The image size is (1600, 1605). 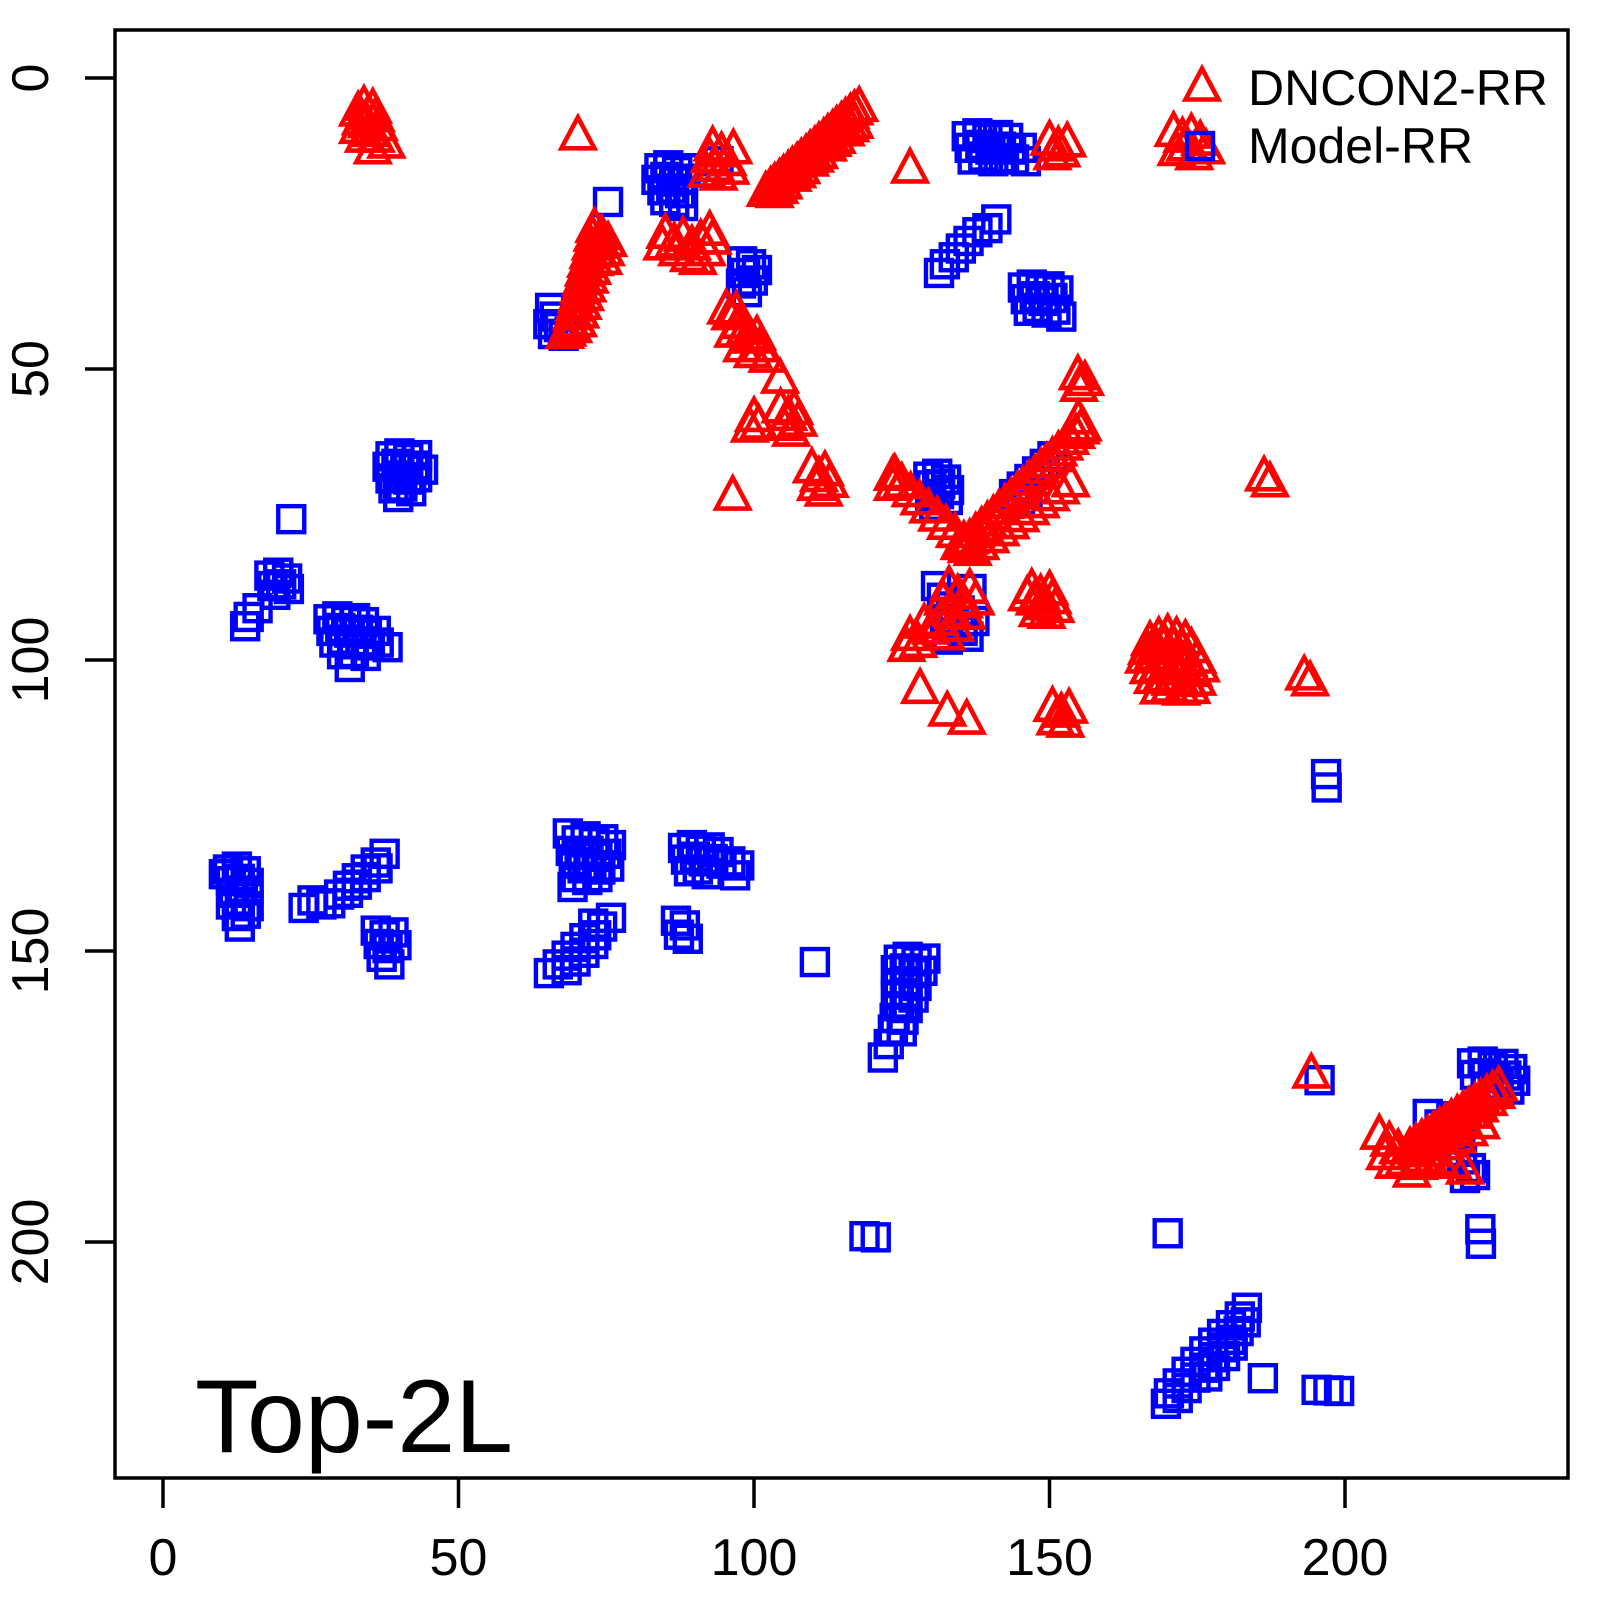 What do you see at coordinates (31, 369) in the screenshot?
I see `y-tick-label: 50` at bounding box center [31, 369].